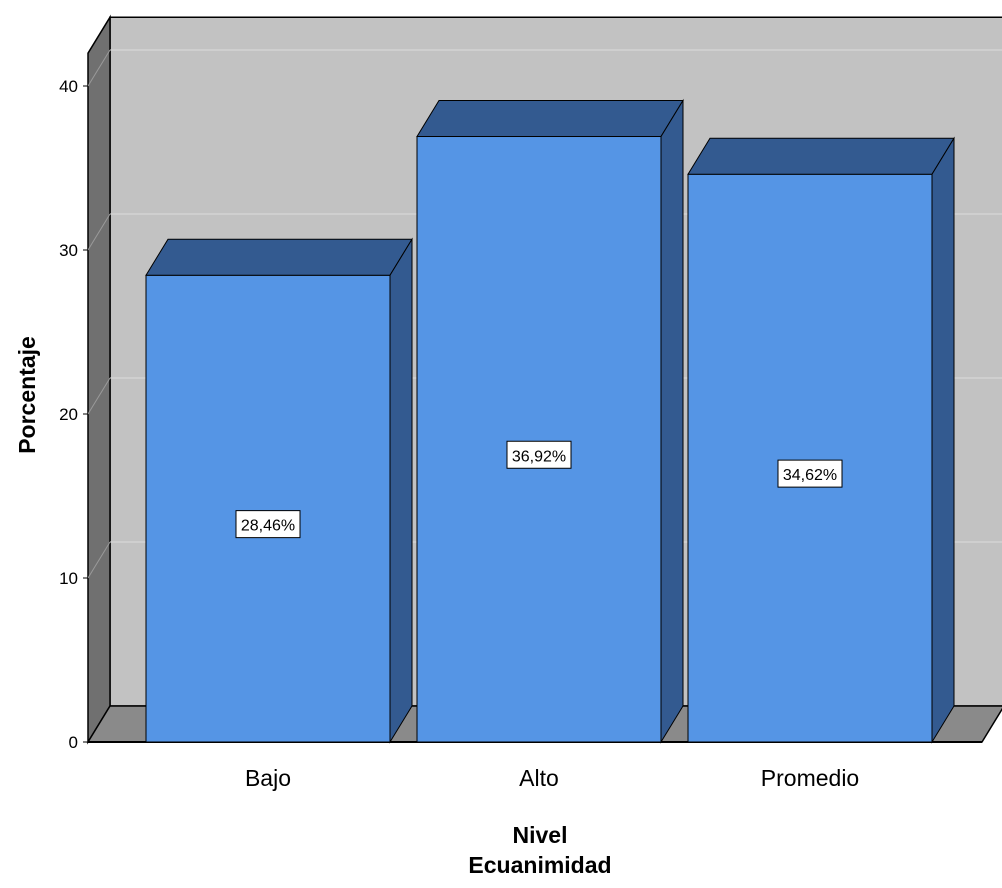 Image resolution: width=1002 pixels, height=888 pixels. Describe the element at coordinates (540, 835) in the screenshot. I see `x-axis-title-line-1: Nivel` at that location.